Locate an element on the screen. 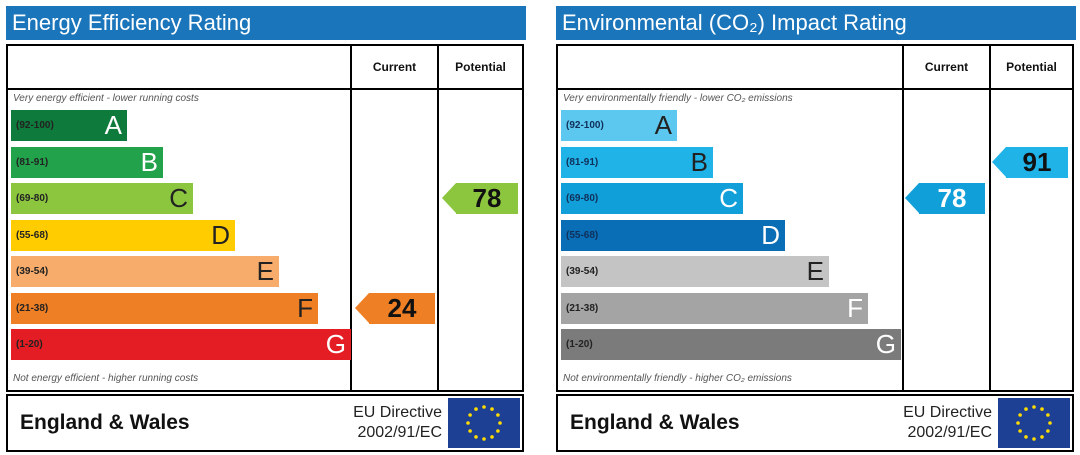  current-rating-indicator: 78 is located at coordinates (952, 198).